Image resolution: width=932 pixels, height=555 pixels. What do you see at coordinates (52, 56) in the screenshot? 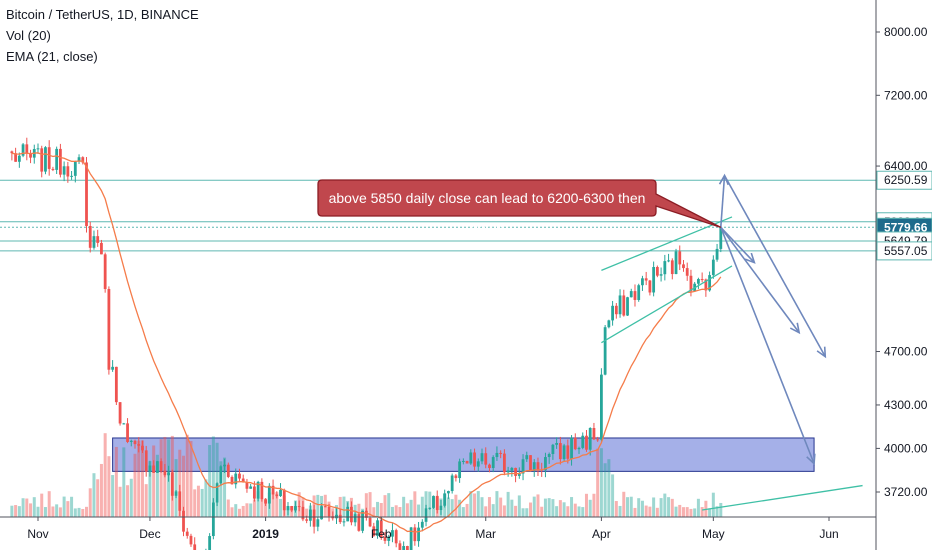
I see `legend-ema: EMA (21, close)` at bounding box center [52, 56].